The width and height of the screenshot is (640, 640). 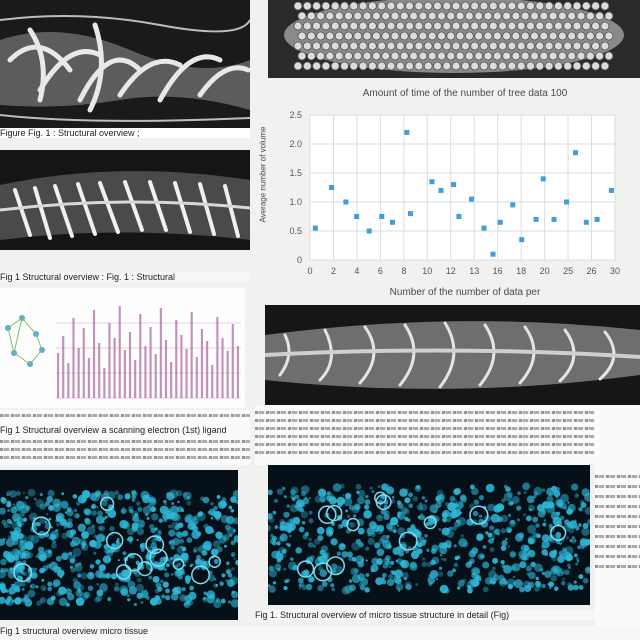 What do you see at coordinates (74, 631) in the screenshot?
I see `bottom-caption-text: Fig 1 structural overview micro tissue` at bounding box center [74, 631].